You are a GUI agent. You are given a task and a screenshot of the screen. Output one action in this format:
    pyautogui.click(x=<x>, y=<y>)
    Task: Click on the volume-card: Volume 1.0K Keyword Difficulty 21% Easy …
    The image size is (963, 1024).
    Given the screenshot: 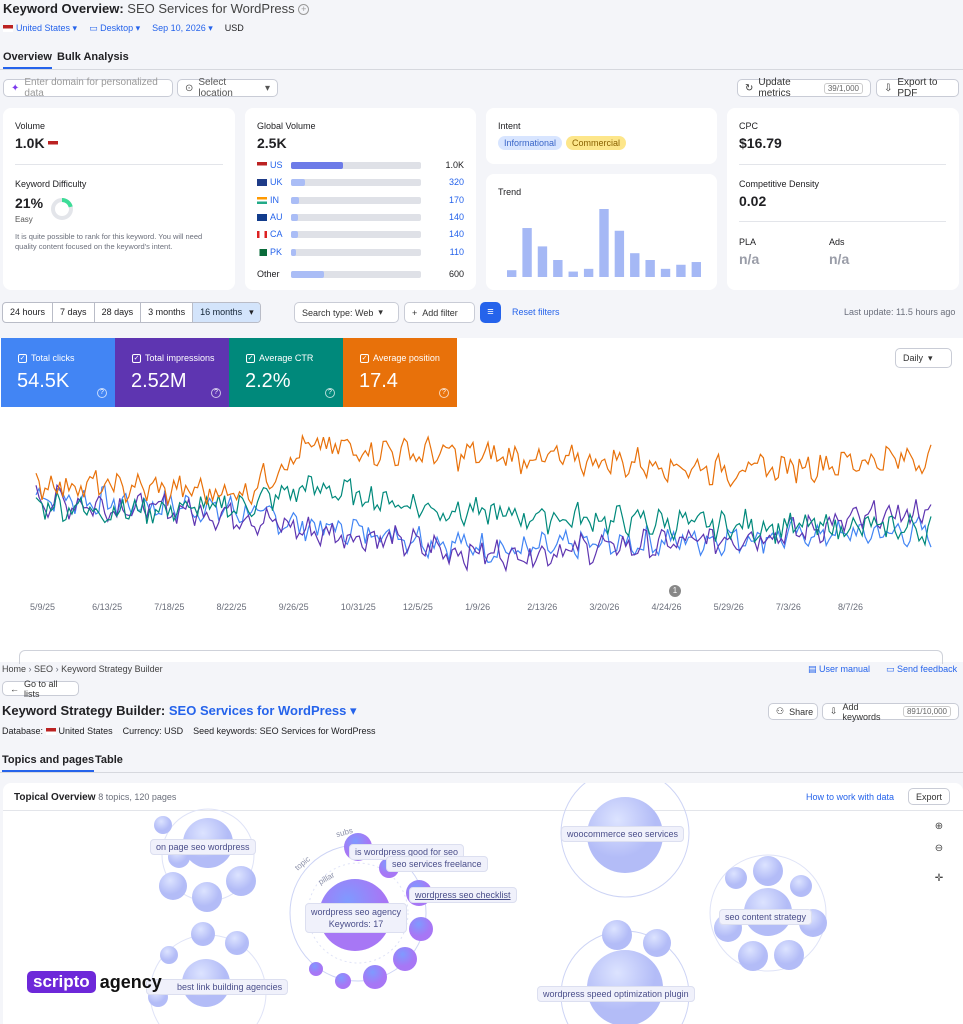 What is the action you would take?
    pyautogui.click(x=119, y=199)
    